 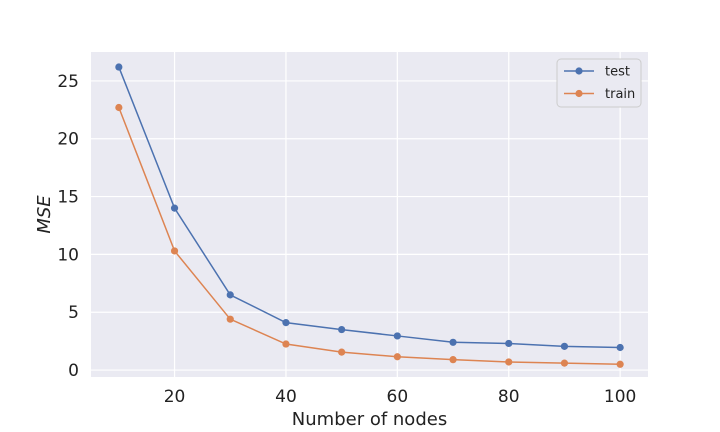 I want to click on x-tick-label: 60, so click(x=398, y=397).